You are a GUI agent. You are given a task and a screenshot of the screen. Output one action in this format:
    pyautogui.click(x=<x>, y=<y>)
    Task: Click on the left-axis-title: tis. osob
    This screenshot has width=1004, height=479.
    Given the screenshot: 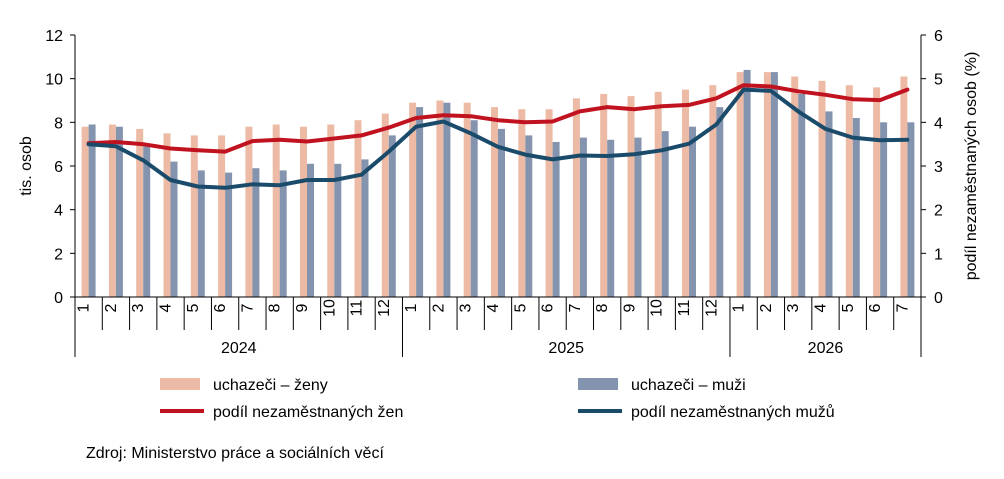 What is the action you would take?
    pyautogui.click(x=26, y=166)
    